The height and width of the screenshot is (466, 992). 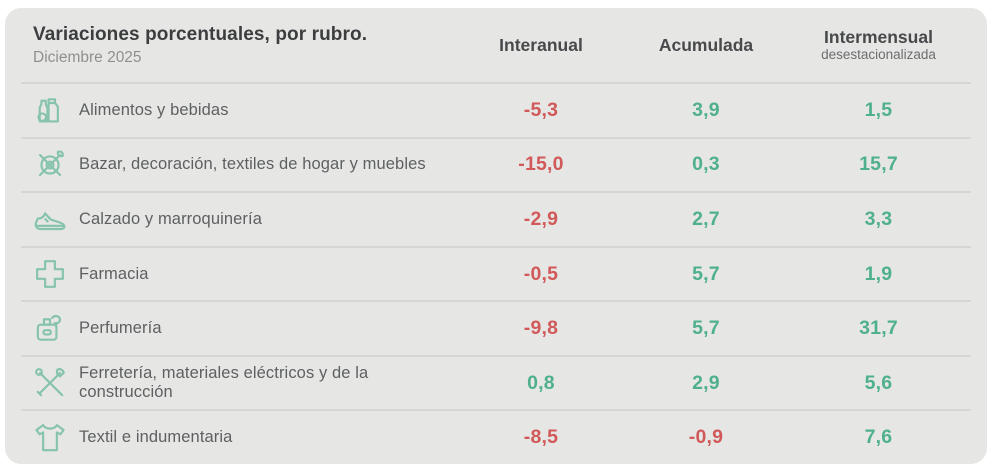 I want to click on intermensual-value: 1,5, so click(x=878, y=109).